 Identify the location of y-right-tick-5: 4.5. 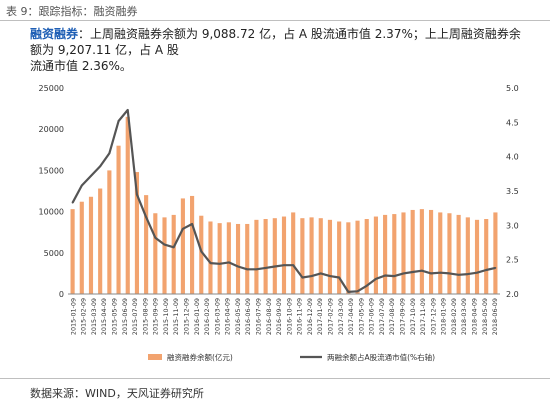
(512, 122).